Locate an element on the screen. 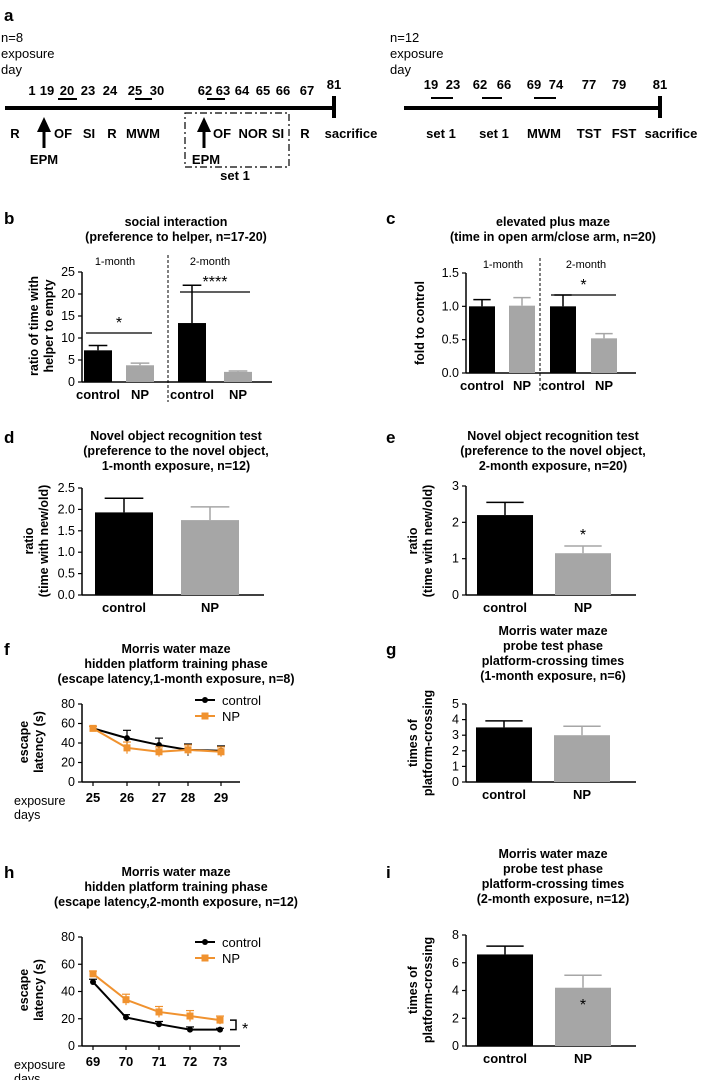 The image size is (707, 1080). timeline-right-n: n=12 is located at coordinates (404, 37).